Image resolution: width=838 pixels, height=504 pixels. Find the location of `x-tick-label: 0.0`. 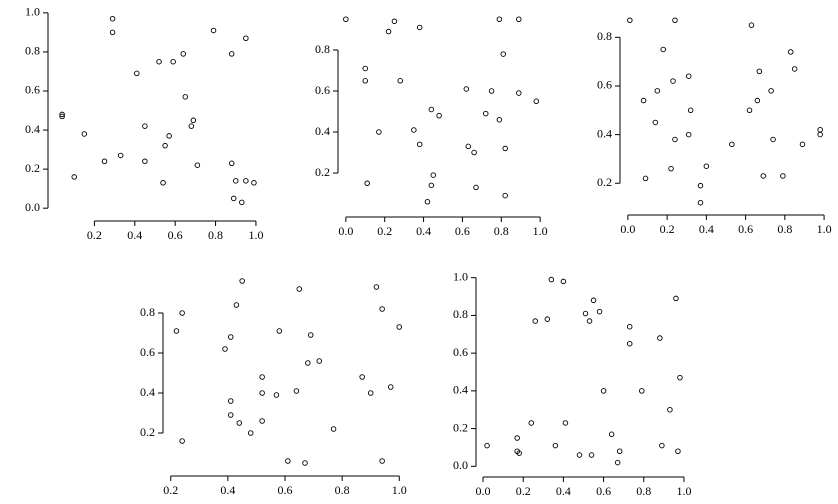

x-tick-label: 0.0 is located at coordinates (627, 229).